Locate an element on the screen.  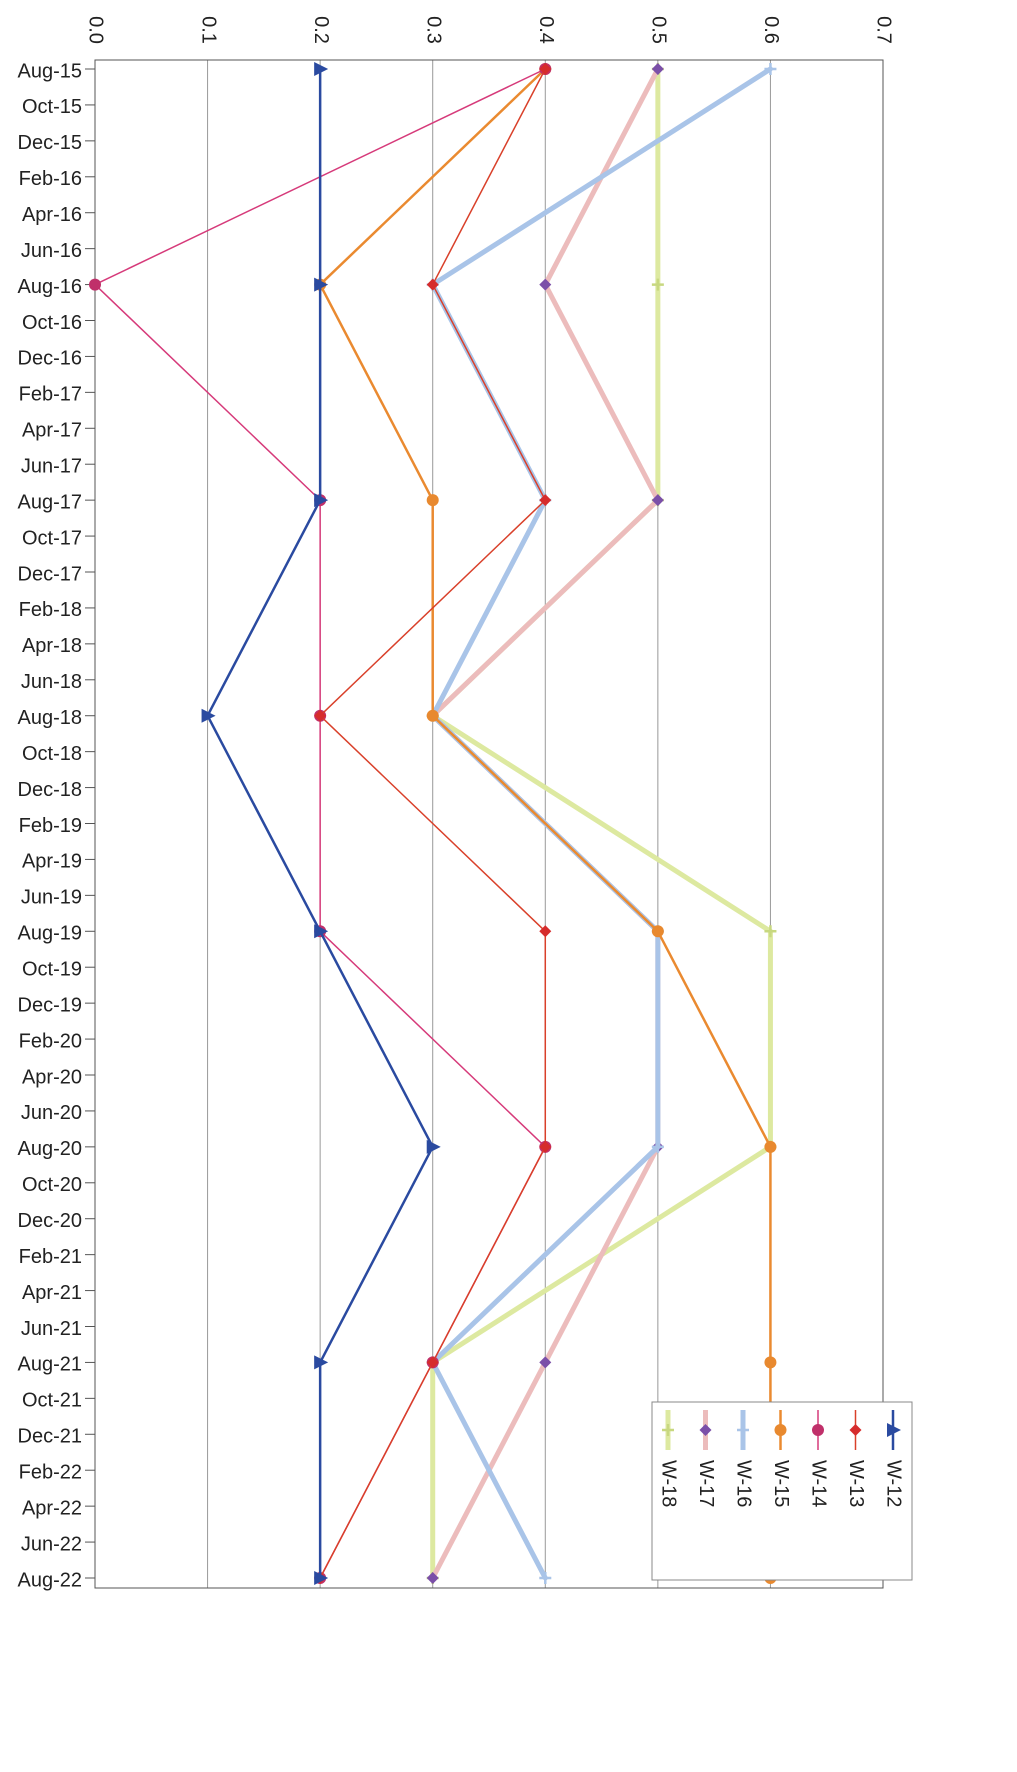
legend-label: W-14 is located at coordinates (819, 1483).